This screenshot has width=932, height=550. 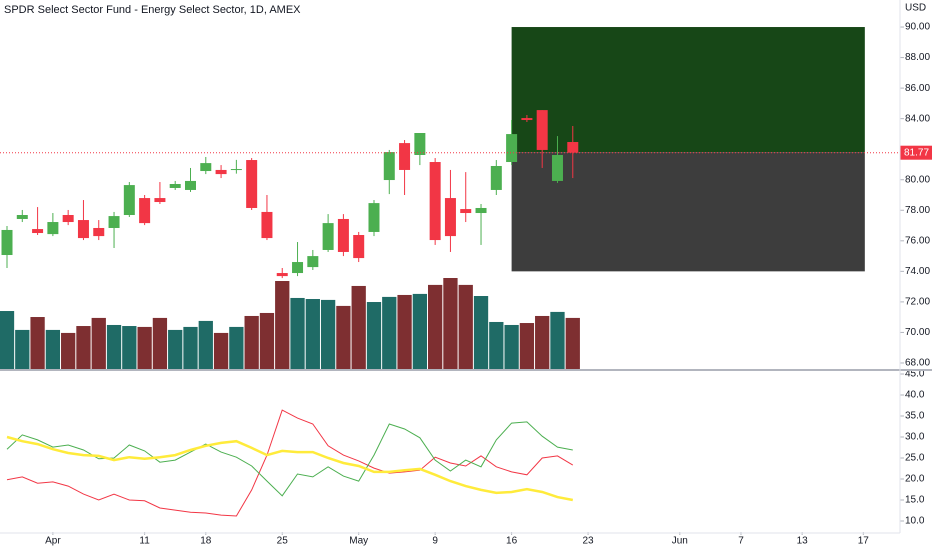 What do you see at coordinates (688, 212) in the screenshot?
I see `loss-zone` at bounding box center [688, 212].